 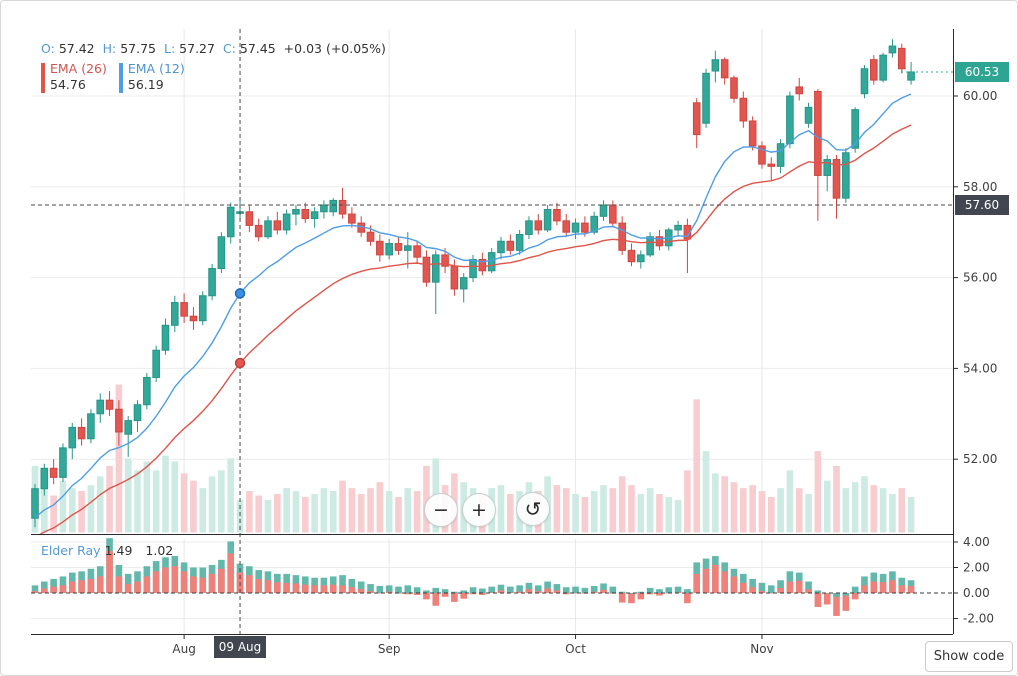 What do you see at coordinates (197, 48) in the screenshot?
I see `ohlc-low-value: 57.27` at bounding box center [197, 48].